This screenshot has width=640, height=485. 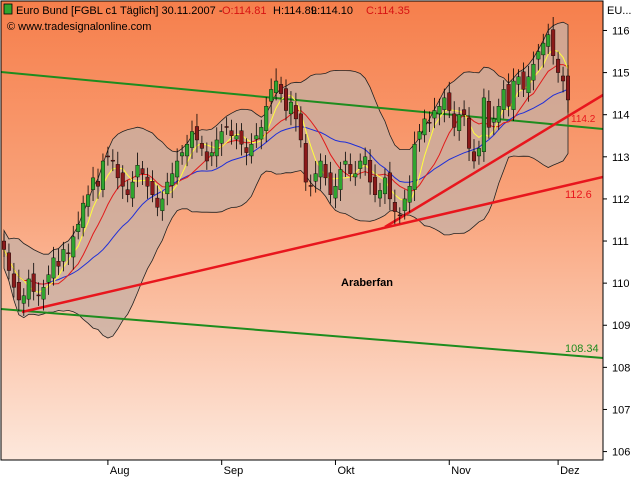 I want to click on x-tick-label: Okt, so click(x=345, y=471).